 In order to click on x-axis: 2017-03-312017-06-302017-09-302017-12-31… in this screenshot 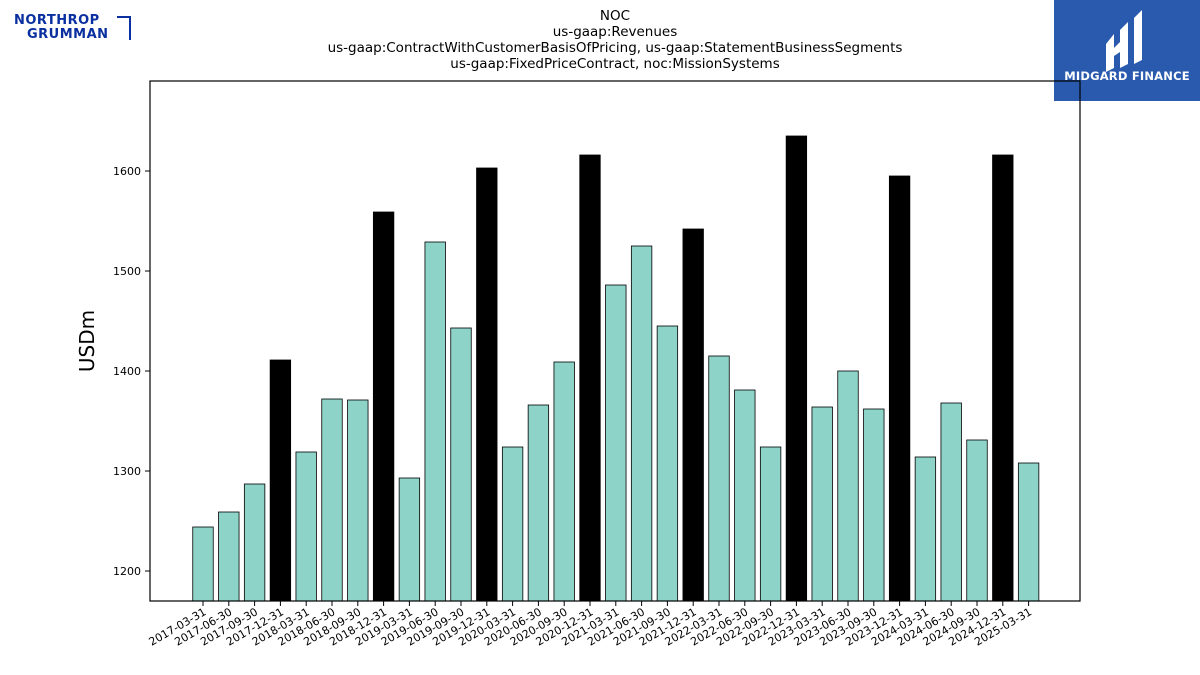, I will do `click(590, 625)`.